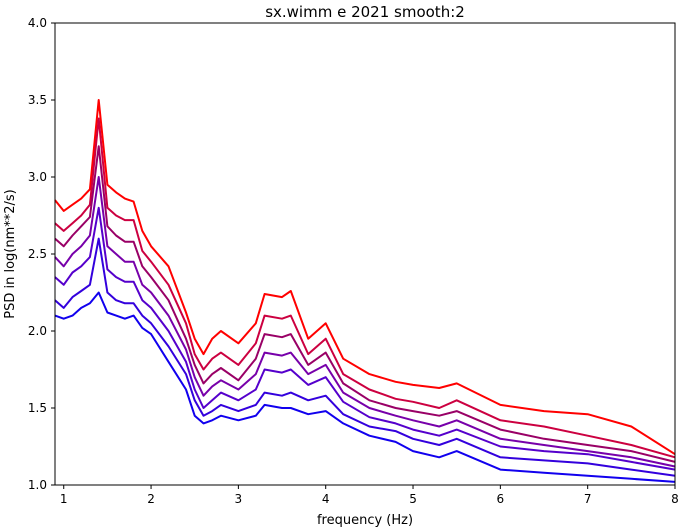 This screenshot has height=531, width=682. I want to click on y-tick-label: 1.0, so click(37, 485).